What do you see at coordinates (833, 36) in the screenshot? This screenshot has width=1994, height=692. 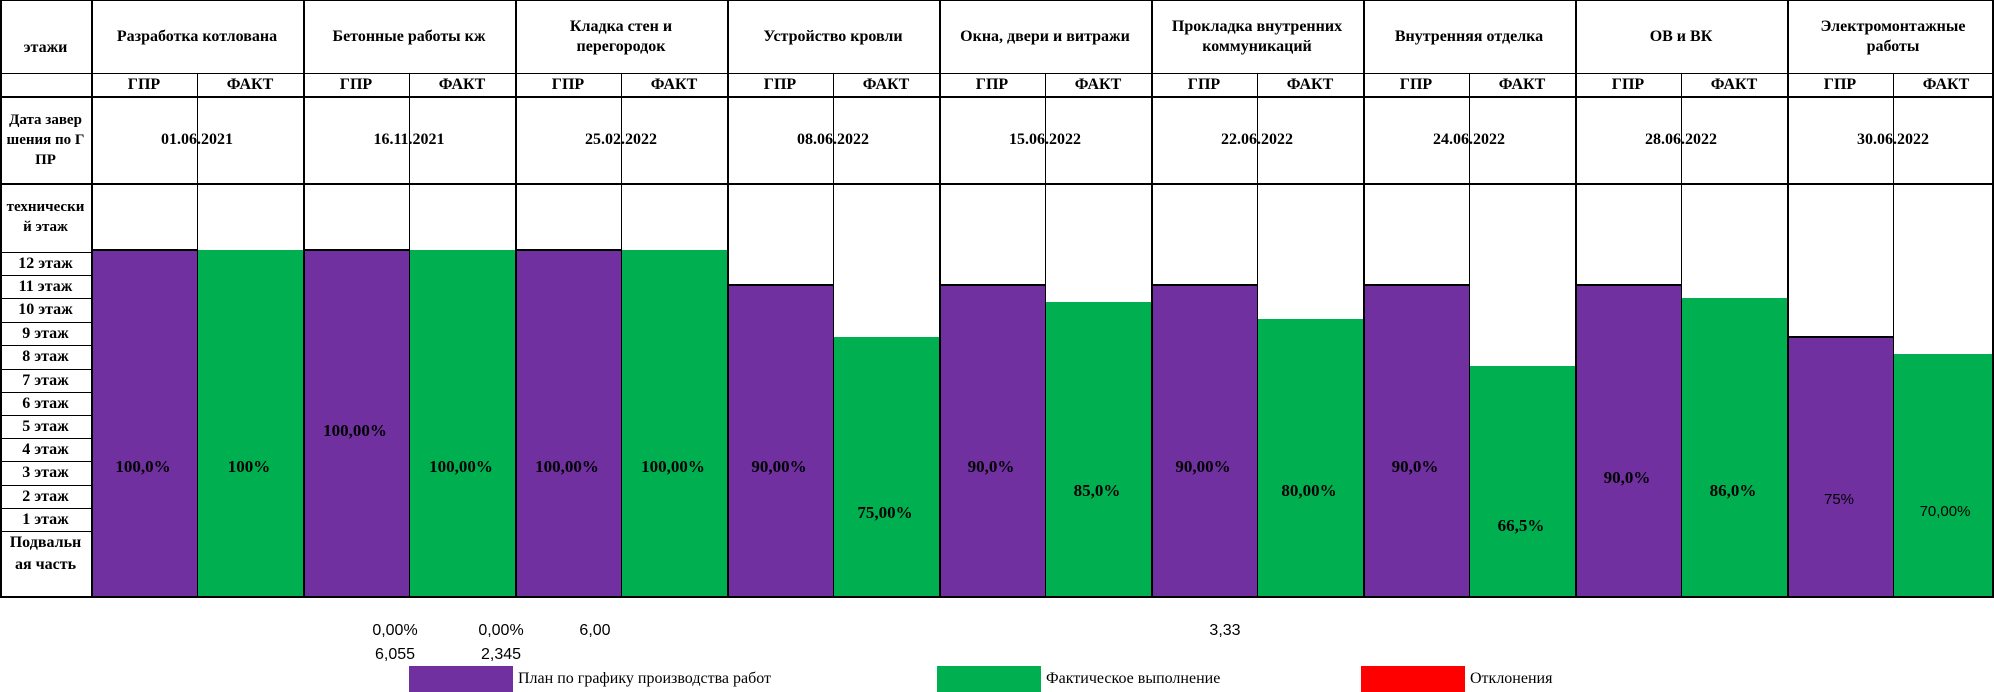 I see `stage-title: Устройство кровли` at bounding box center [833, 36].